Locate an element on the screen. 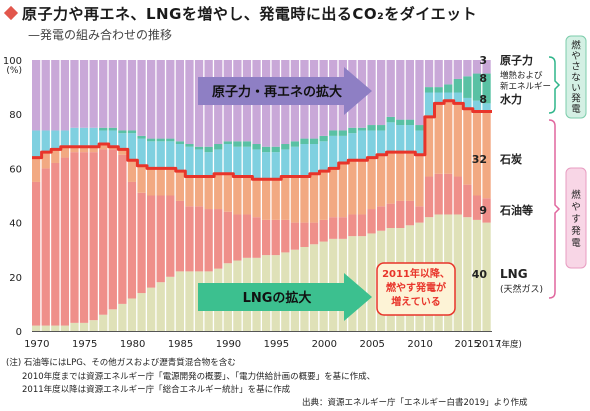 The image size is (590, 411). bar-5-2003 is located at coordinates (352, 130).